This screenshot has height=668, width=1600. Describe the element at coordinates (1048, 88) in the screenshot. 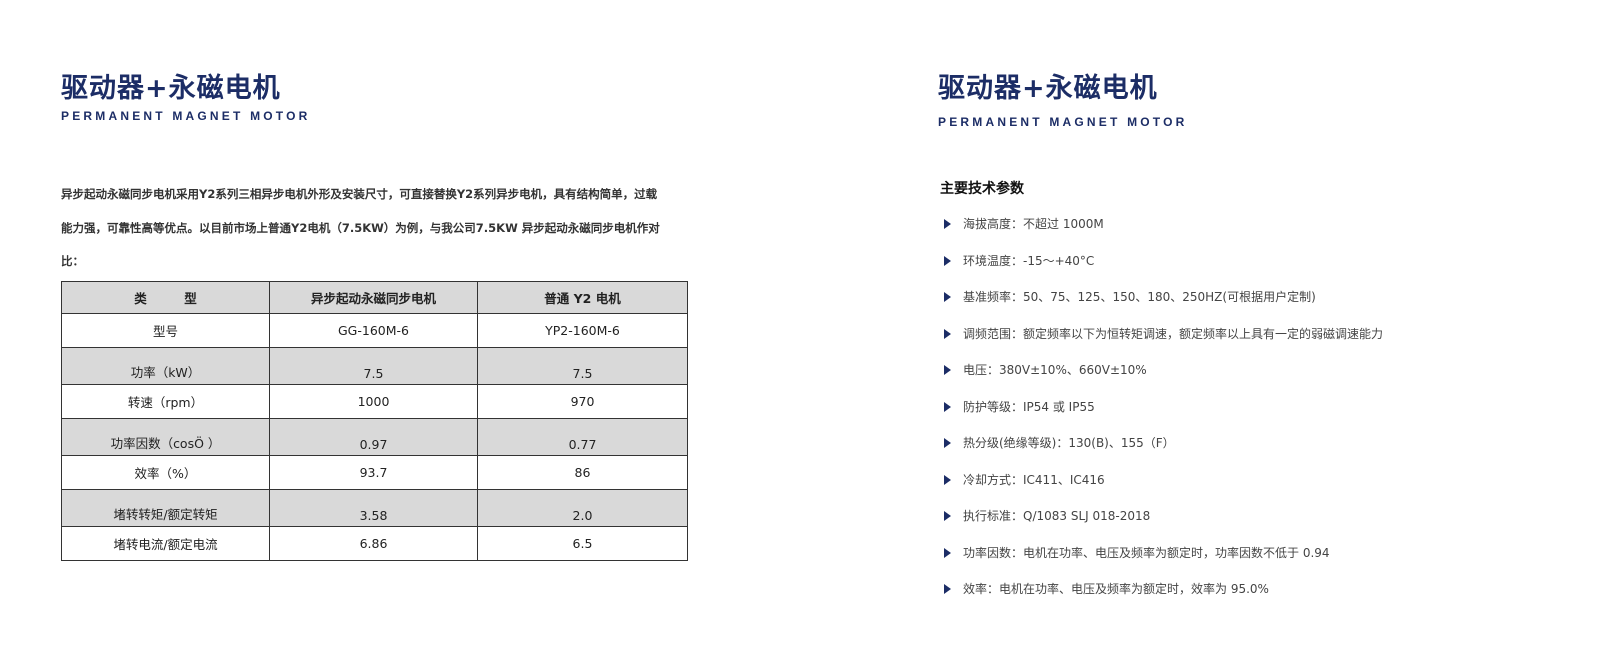

I see `page-title-right: 驱动器+永磁电机` at that location.